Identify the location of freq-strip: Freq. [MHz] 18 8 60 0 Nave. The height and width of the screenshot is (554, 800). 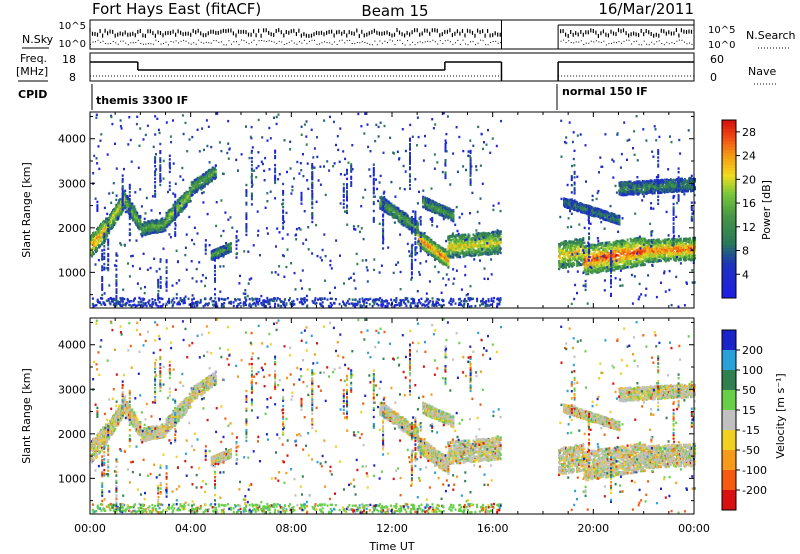
(397, 68).